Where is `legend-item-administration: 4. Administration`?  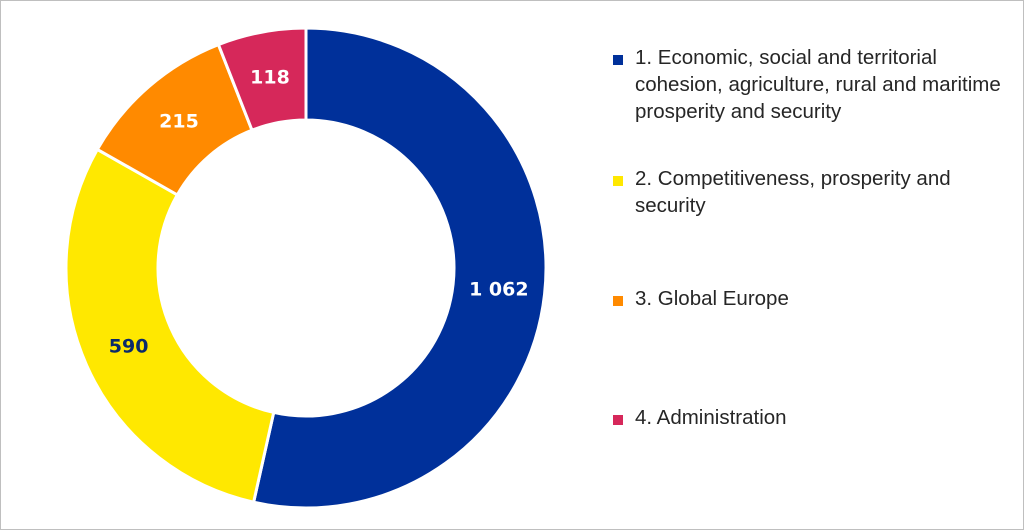 legend-item-administration: 4. Administration is located at coordinates (813, 417).